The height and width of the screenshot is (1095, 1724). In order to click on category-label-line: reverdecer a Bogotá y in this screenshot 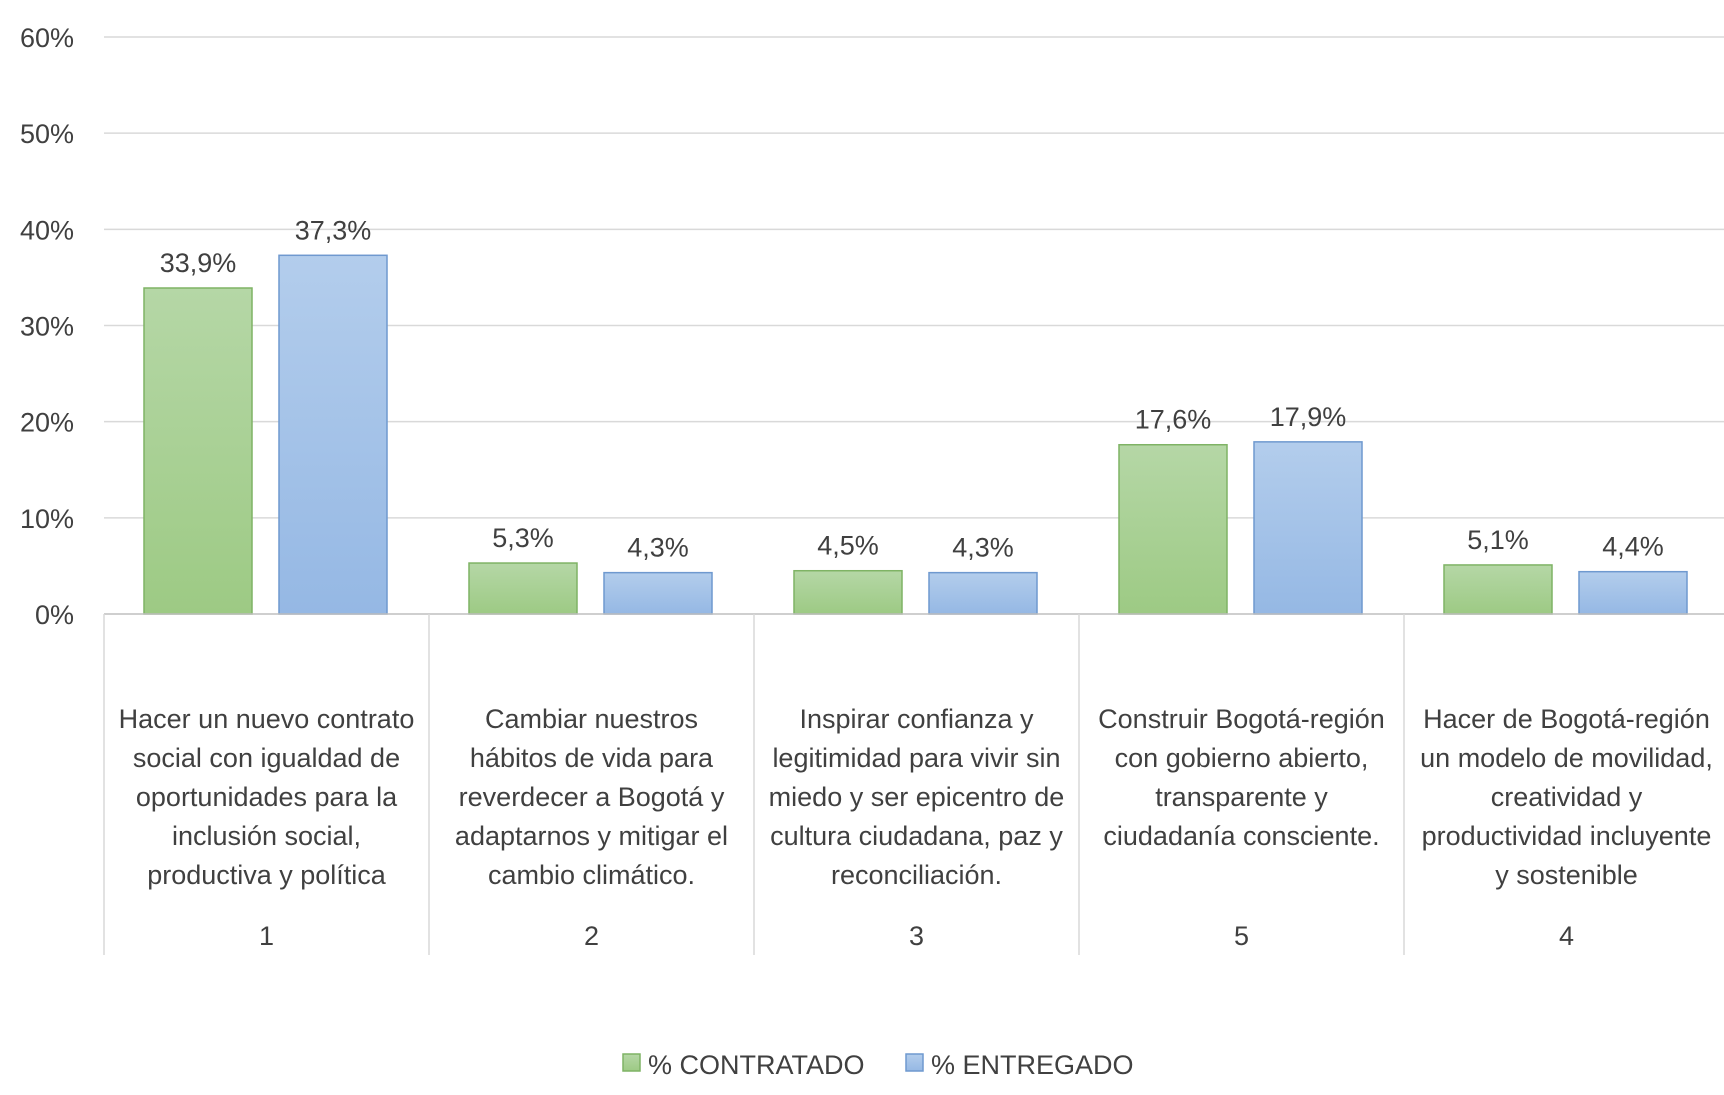, I will do `click(592, 797)`.